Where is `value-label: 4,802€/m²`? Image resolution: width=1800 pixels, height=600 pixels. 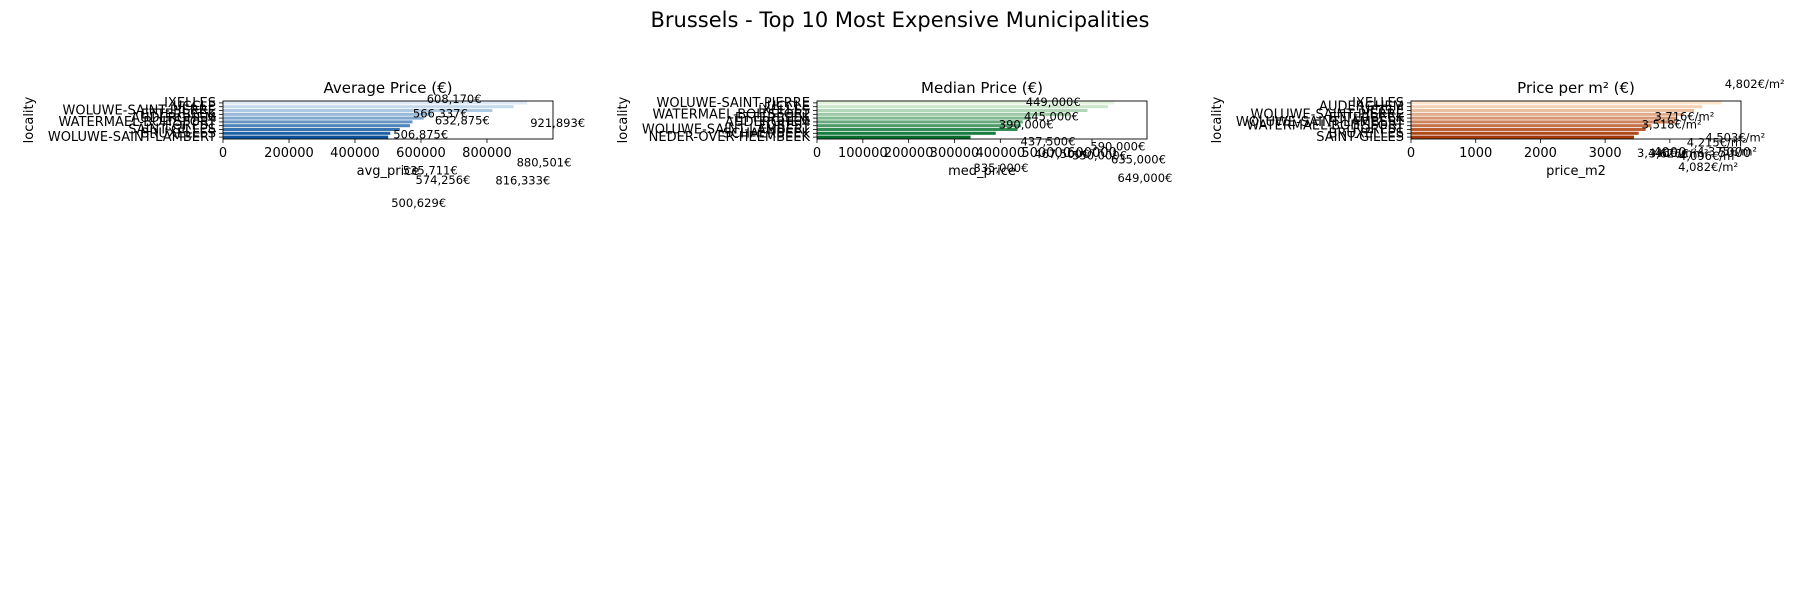 value-label: 4,802€/m² is located at coordinates (1755, 84).